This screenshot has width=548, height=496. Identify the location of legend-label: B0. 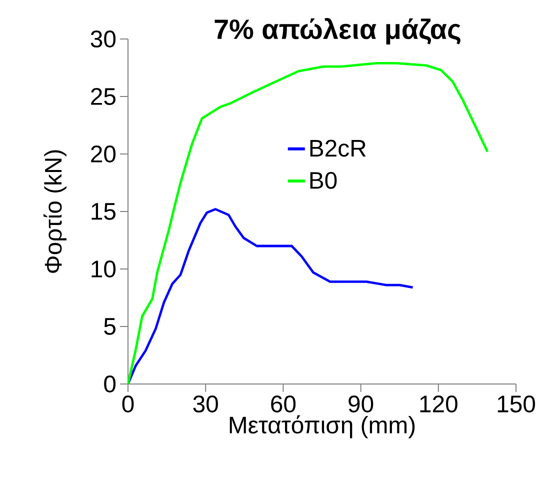
(323, 180).